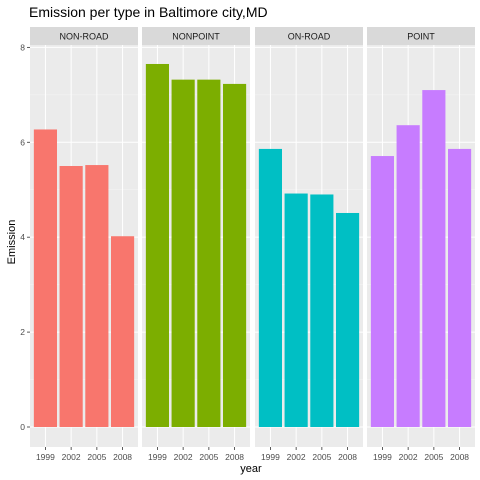 The image size is (480, 480). What do you see at coordinates (97, 296) in the screenshot?
I see `bar-non-road-2005` at bounding box center [97, 296].